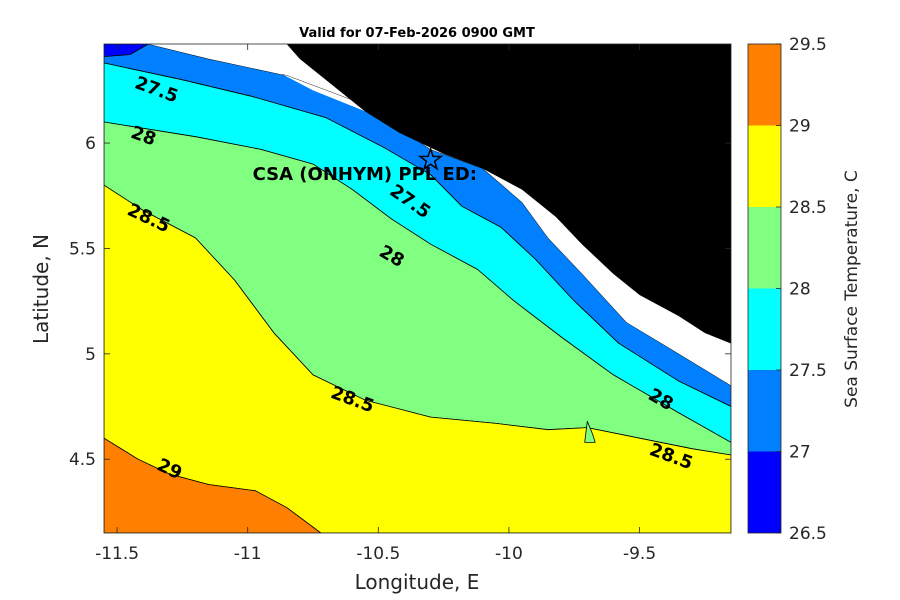 The image size is (900, 600). I want to click on x-tick-label: -9.5, so click(639, 554).